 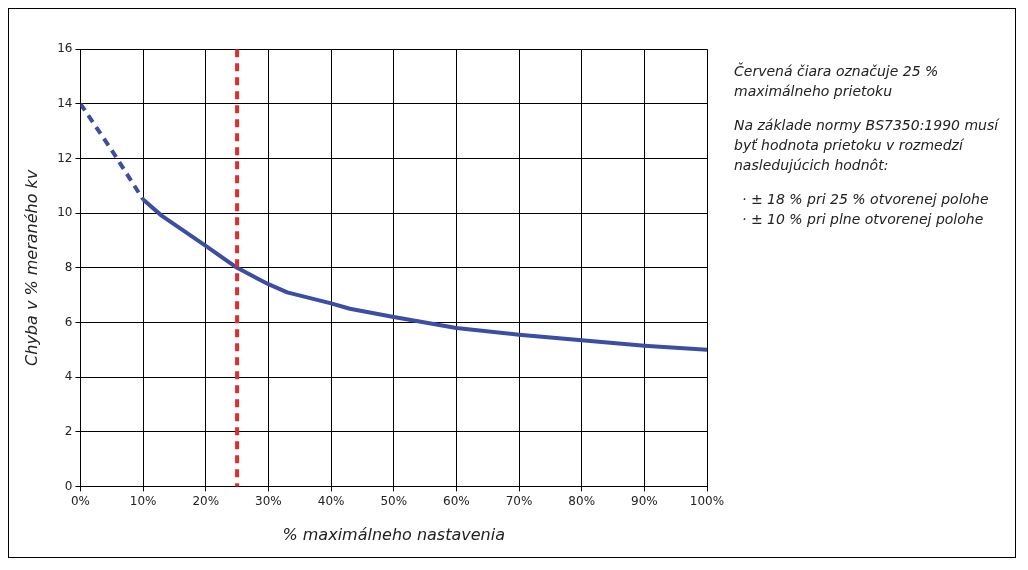 I want to click on x-tick-label: 0%, so click(x=80, y=500).